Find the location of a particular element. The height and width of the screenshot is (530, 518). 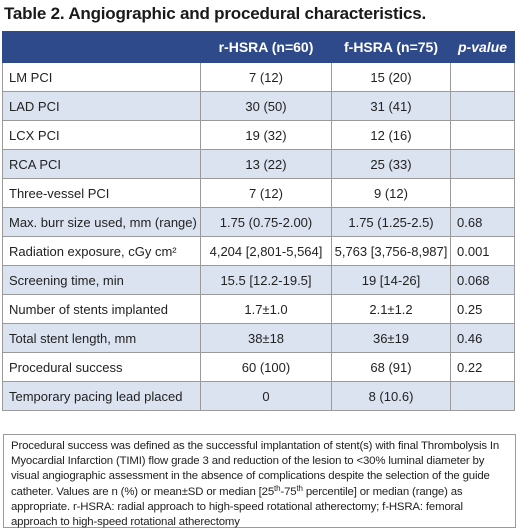

row-label: Number of stents implanted is located at coordinates (101, 309).